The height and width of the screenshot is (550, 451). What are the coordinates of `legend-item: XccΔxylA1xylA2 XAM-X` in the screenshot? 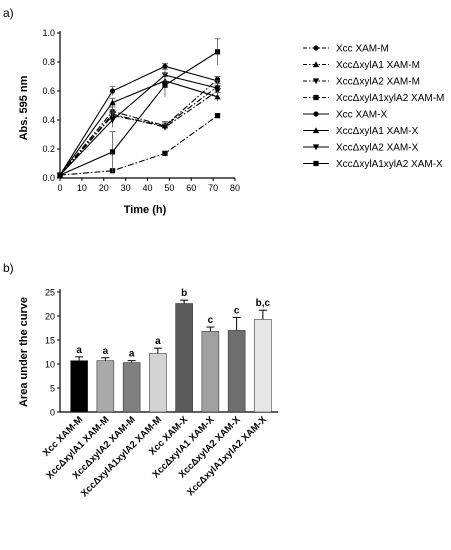 It's located at (373, 164).